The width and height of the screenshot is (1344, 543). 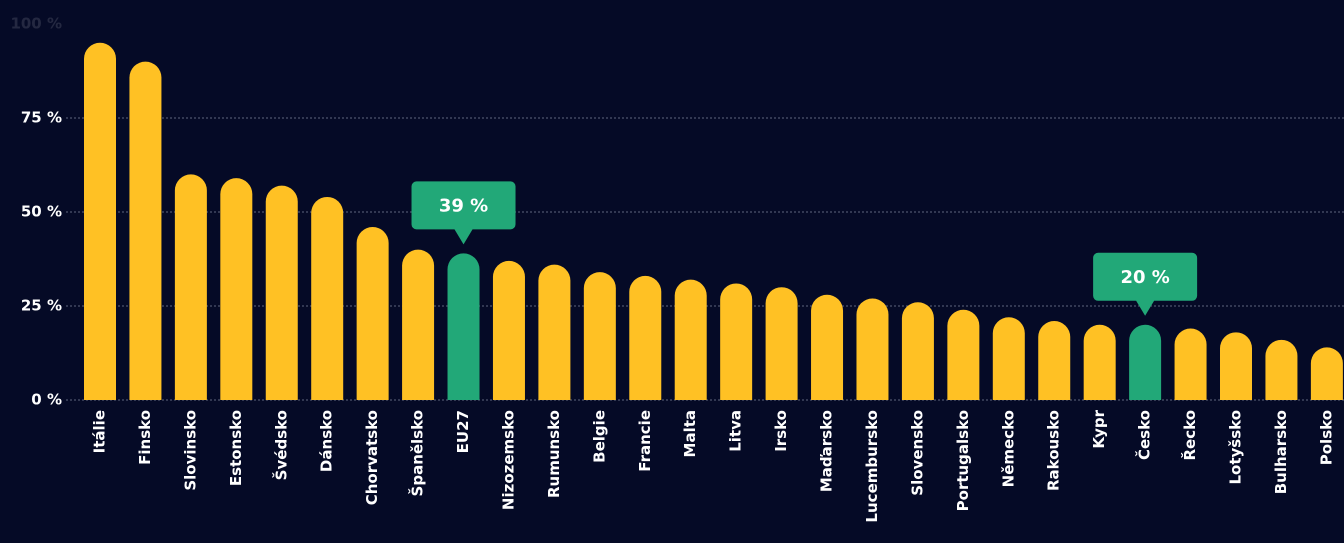 I want to click on x-tick-label: Finsko, so click(x=145, y=437).